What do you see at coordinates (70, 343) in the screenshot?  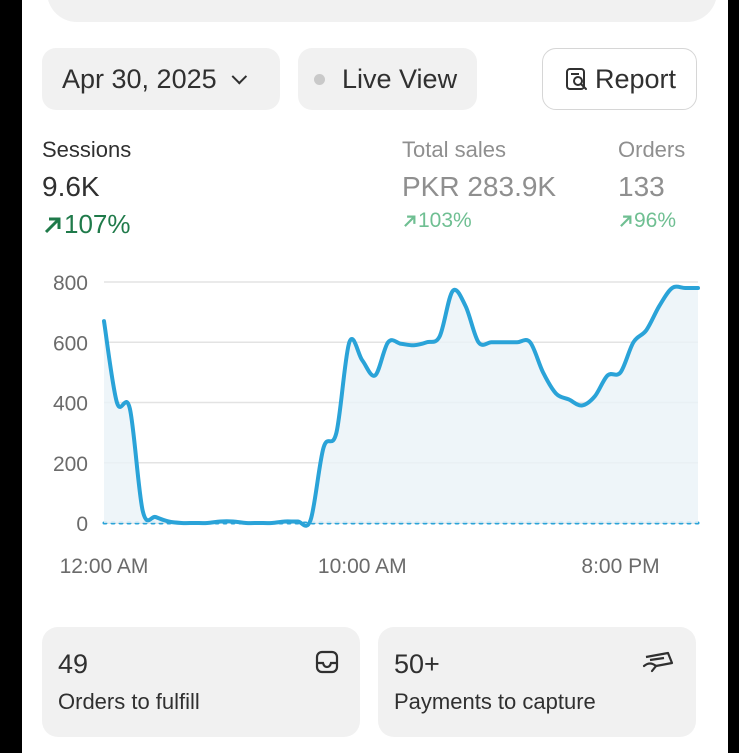 I see `y-tick-label: 600` at bounding box center [70, 343].